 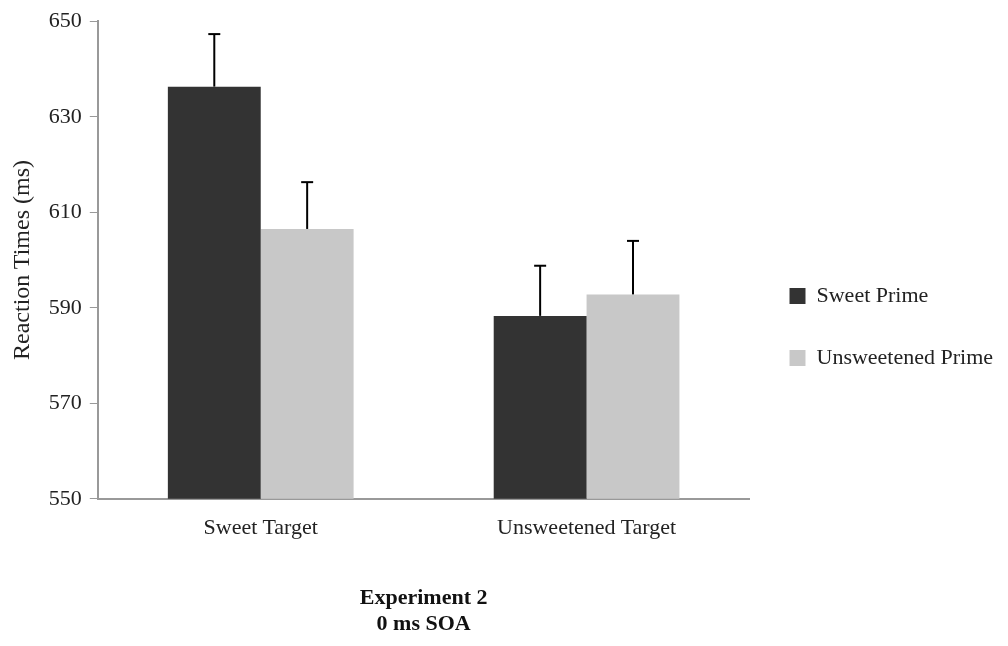 I want to click on y-axis-title: Reaction Times (ms), so click(x=20, y=260).